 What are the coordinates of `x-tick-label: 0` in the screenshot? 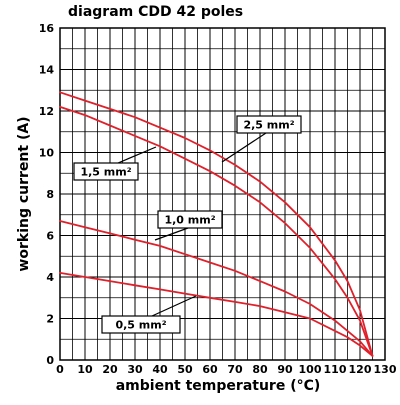 It's located at (60, 369).